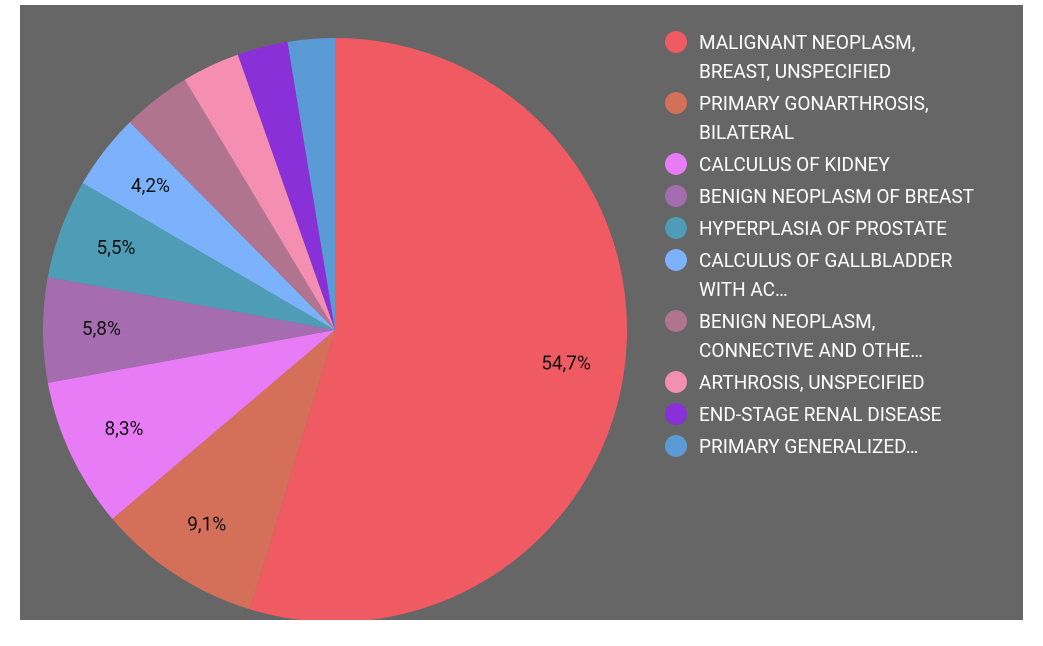 The image size is (1043, 646). Describe the element at coordinates (820, 414) in the screenshot. I see `legend-label: END-STAGE RENAL DISEASE` at that location.